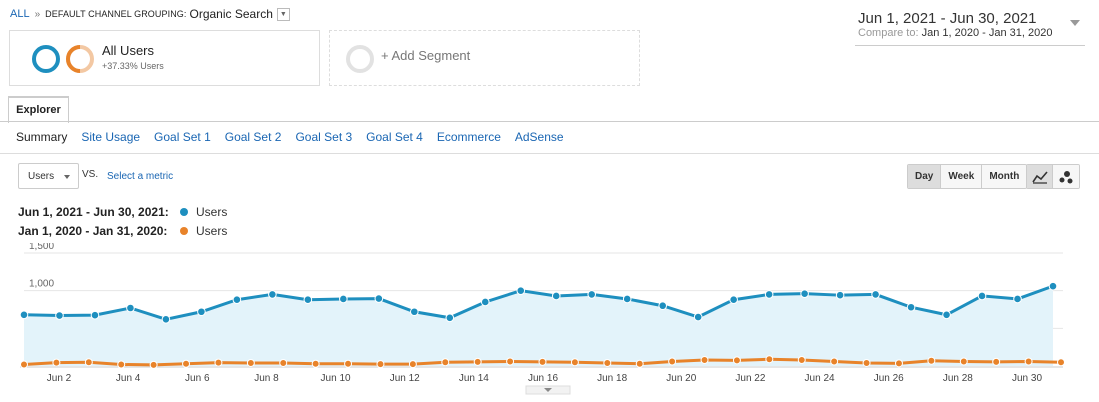 This screenshot has width=1099, height=402. What do you see at coordinates (1040, 176) in the screenshot?
I see `line-chart-icon` at bounding box center [1040, 176].